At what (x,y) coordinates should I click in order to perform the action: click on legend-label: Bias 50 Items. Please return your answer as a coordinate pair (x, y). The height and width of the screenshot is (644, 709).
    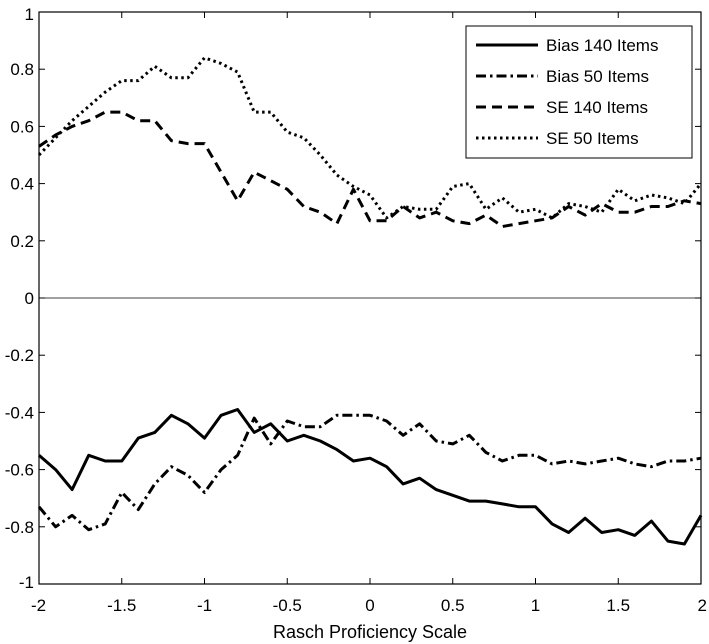
    Looking at the image, I should click on (597, 76).